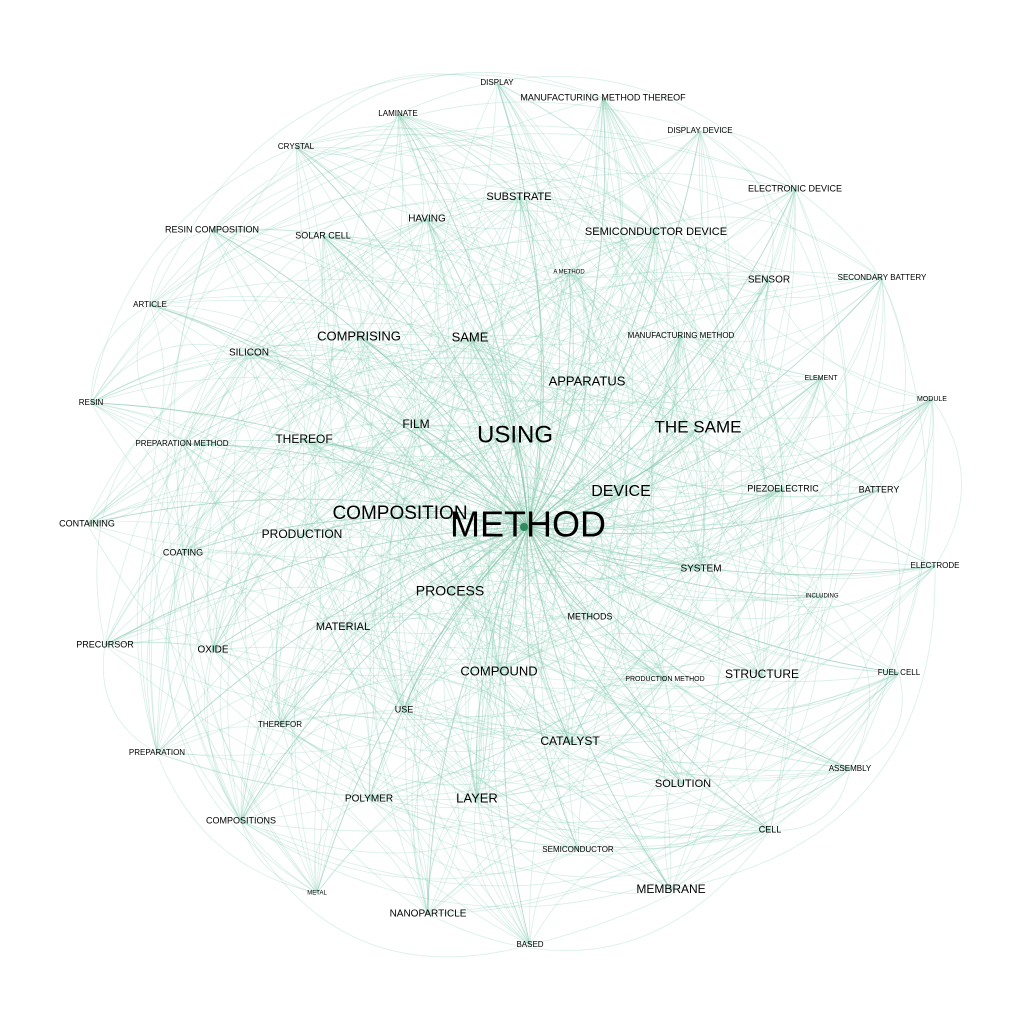  I want to click on node-label-process: PROCESS, so click(450, 591).